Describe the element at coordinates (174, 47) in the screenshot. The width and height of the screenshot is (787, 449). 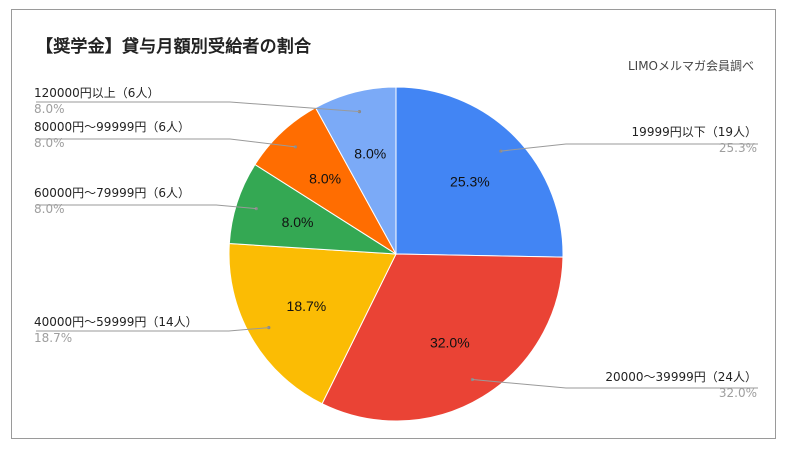
I see `chart-title: 【奨学金】貸与月額別受給者の割合` at that location.